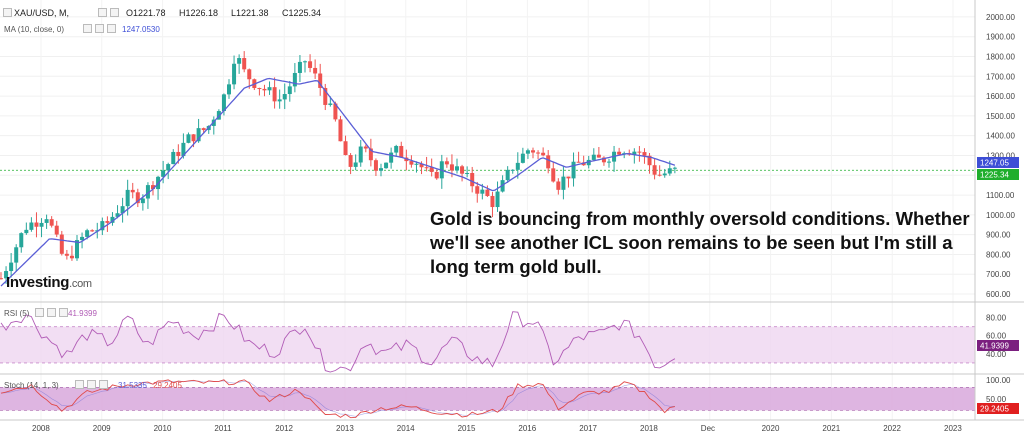  Describe the element at coordinates (51, 312) in the screenshot. I see `rsi-hide-icon` at that location.